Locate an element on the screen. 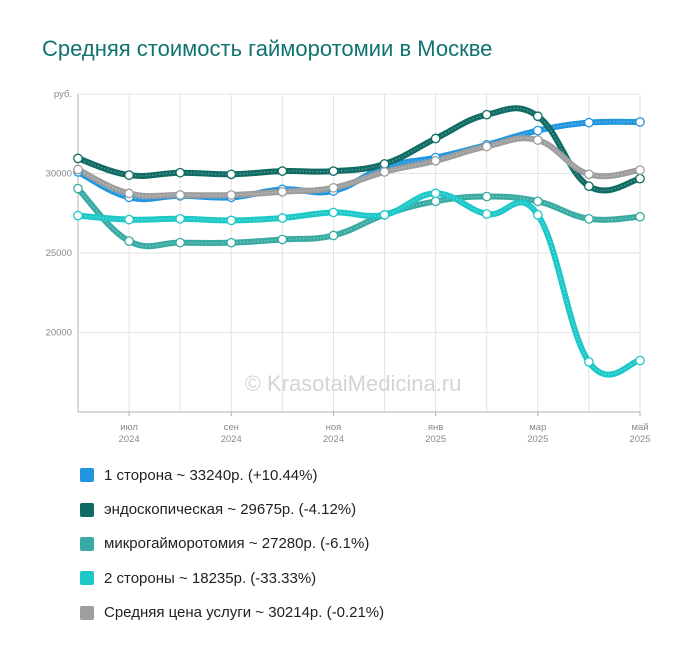  x-tick-label-month: янв is located at coordinates (435, 427).